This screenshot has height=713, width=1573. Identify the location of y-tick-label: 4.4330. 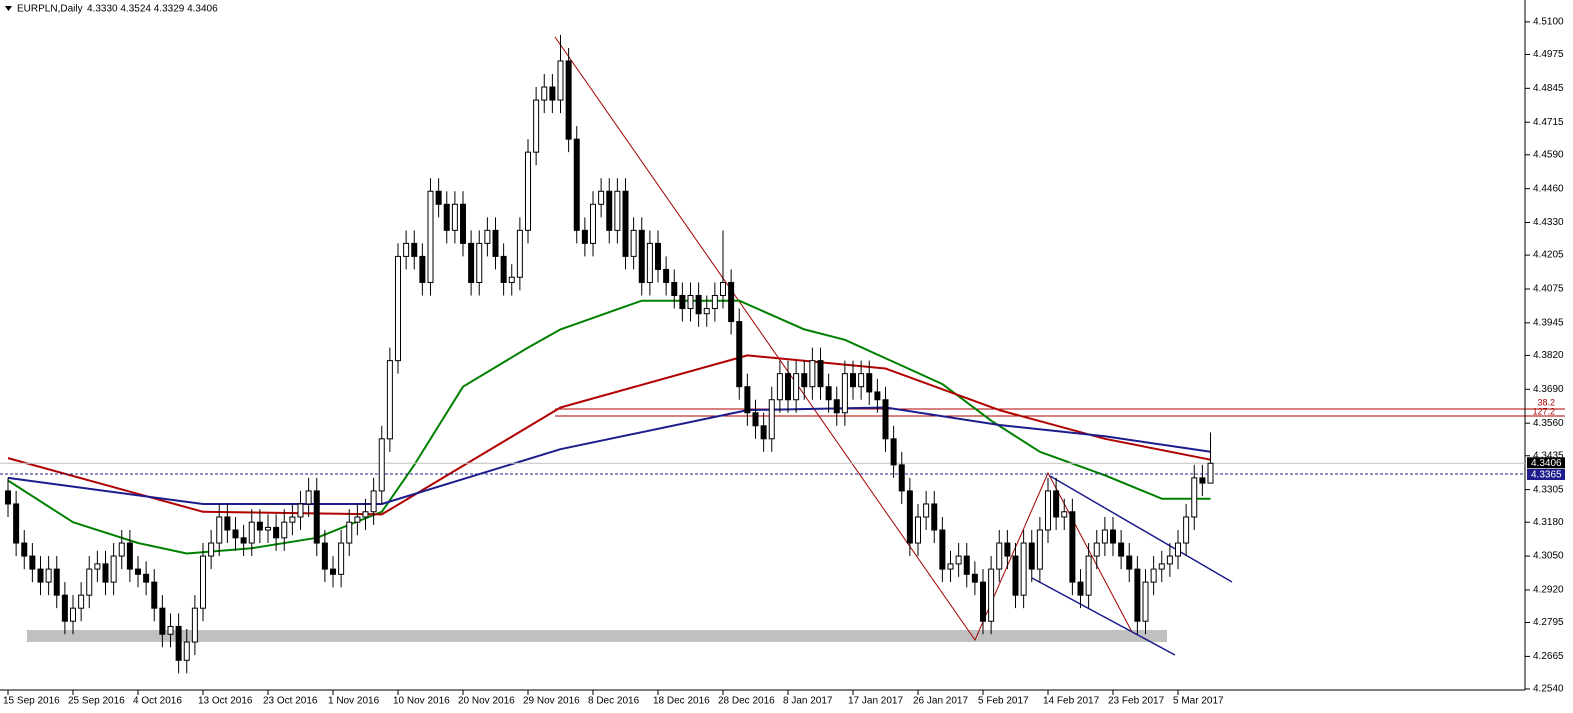
(1548, 222).